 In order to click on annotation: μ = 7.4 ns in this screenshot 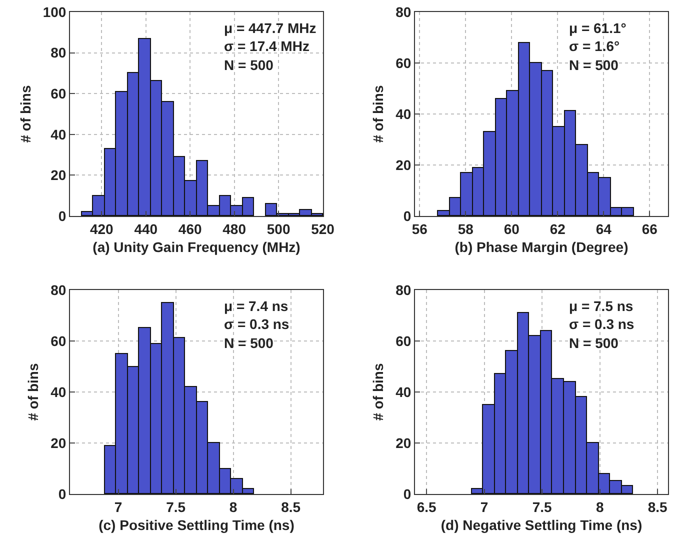, I will do `click(256, 306)`.